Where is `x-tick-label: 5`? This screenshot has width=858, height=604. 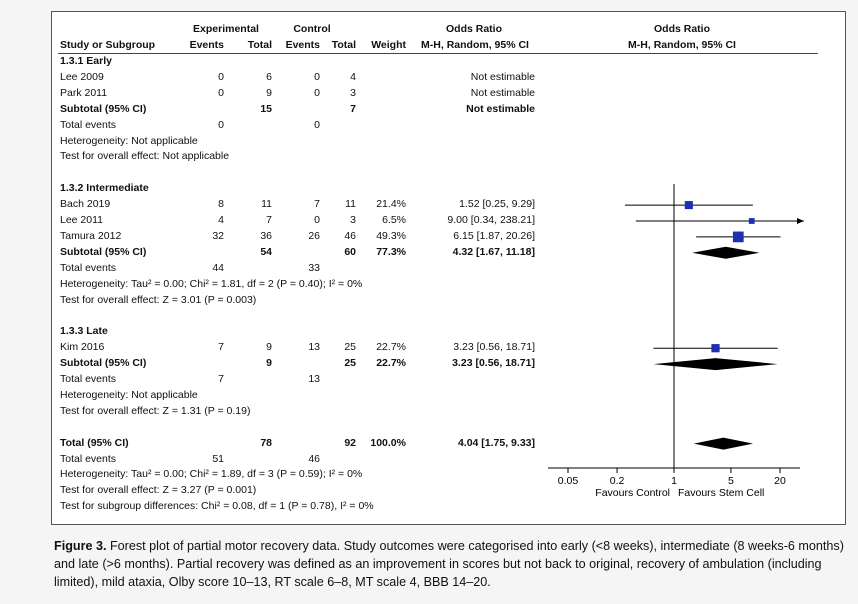 x-tick-label: 5 is located at coordinates (731, 481).